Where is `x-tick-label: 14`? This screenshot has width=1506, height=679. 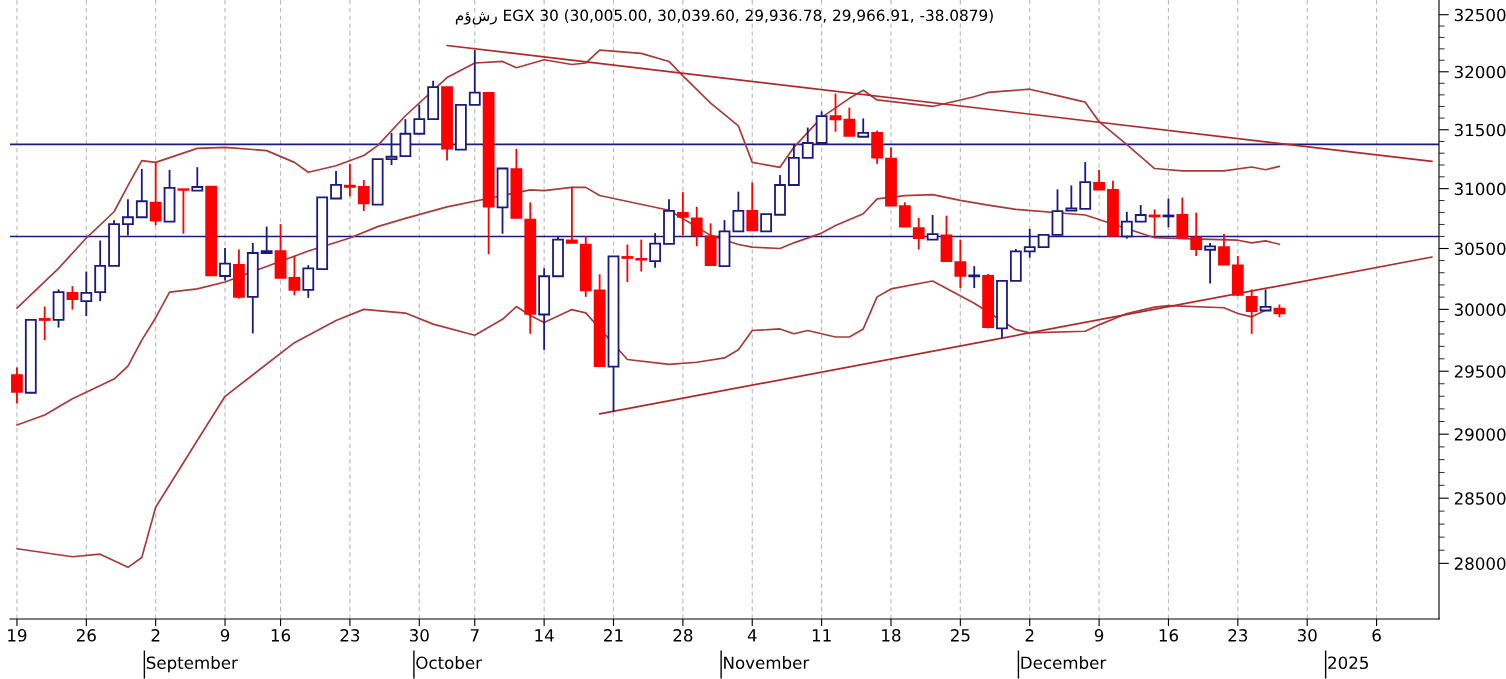
x-tick-label: 14 is located at coordinates (544, 635).